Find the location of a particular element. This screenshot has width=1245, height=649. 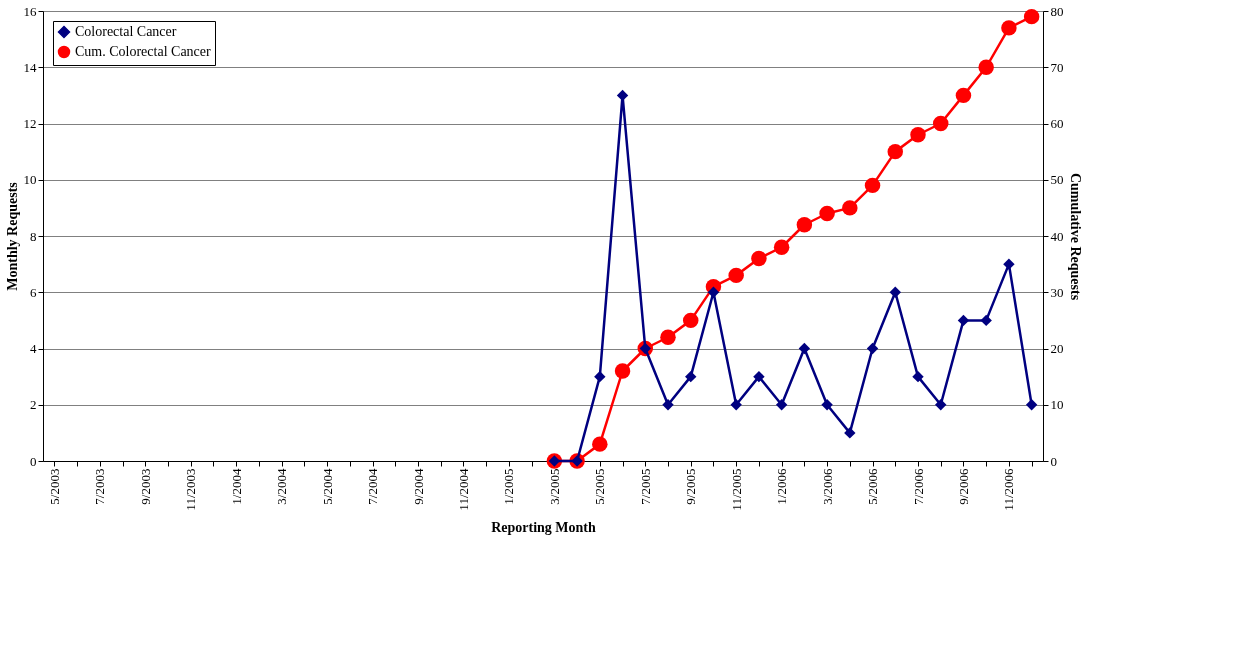

y2-axis-title: Cumulative Requests is located at coordinates (1075, 236).